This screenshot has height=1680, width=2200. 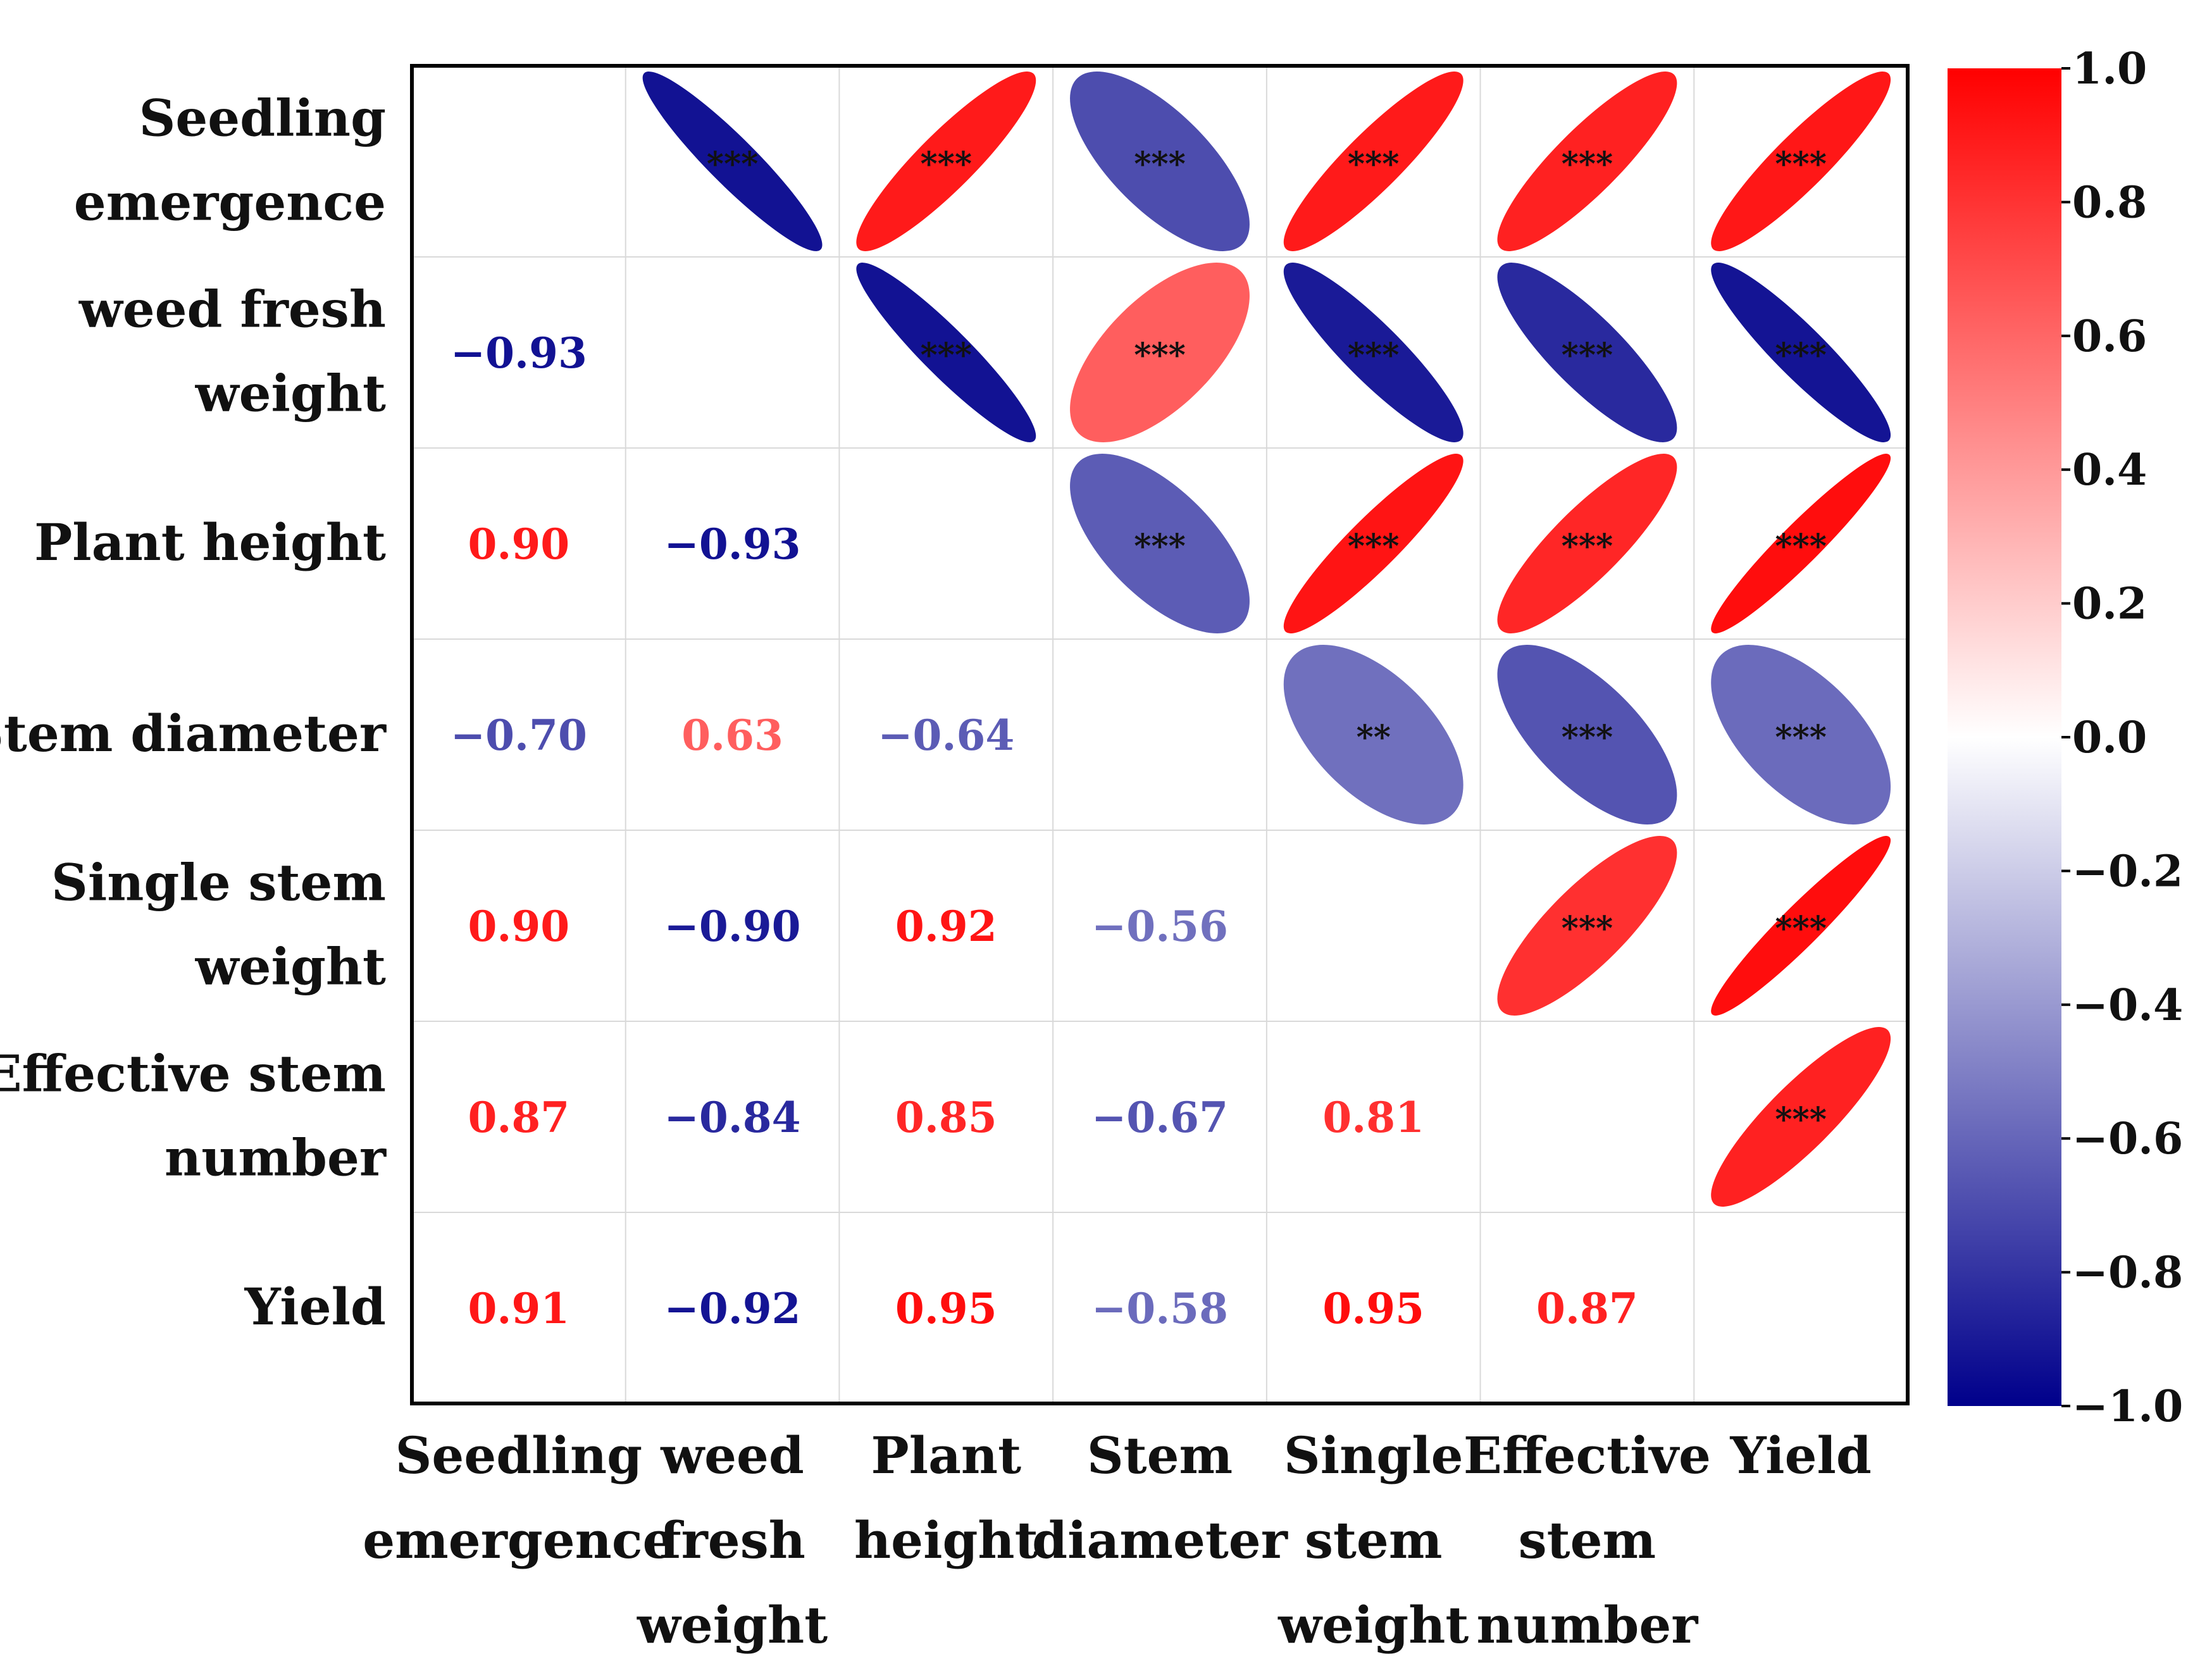 What do you see at coordinates (1159, 927) in the screenshot?
I see `correlation-value: −0.56` at bounding box center [1159, 927].